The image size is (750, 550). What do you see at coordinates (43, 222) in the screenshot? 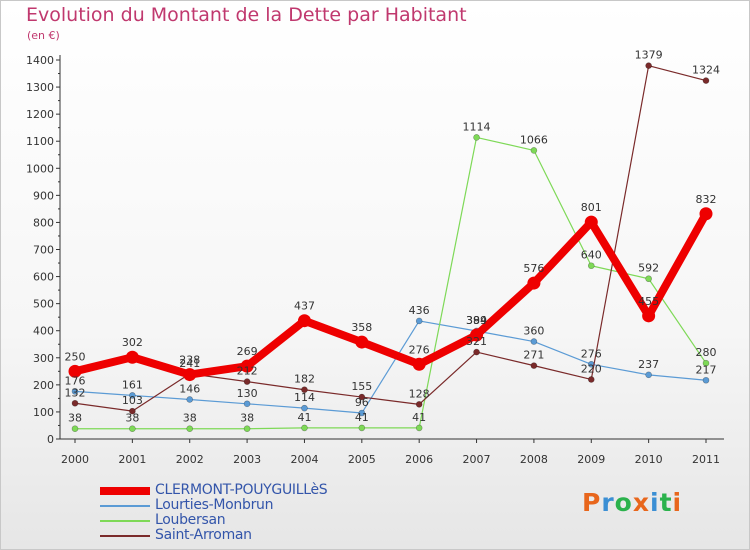
I see `y-tick-label-800: 800` at bounding box center [43, 222].